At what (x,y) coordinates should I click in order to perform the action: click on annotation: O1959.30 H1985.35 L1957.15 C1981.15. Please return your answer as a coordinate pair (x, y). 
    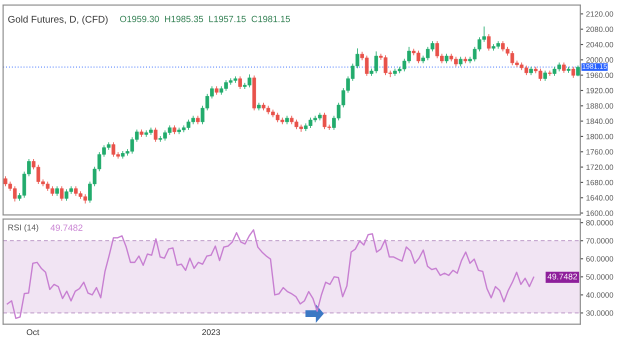
    Looking at the image, I should click on (205, 19).